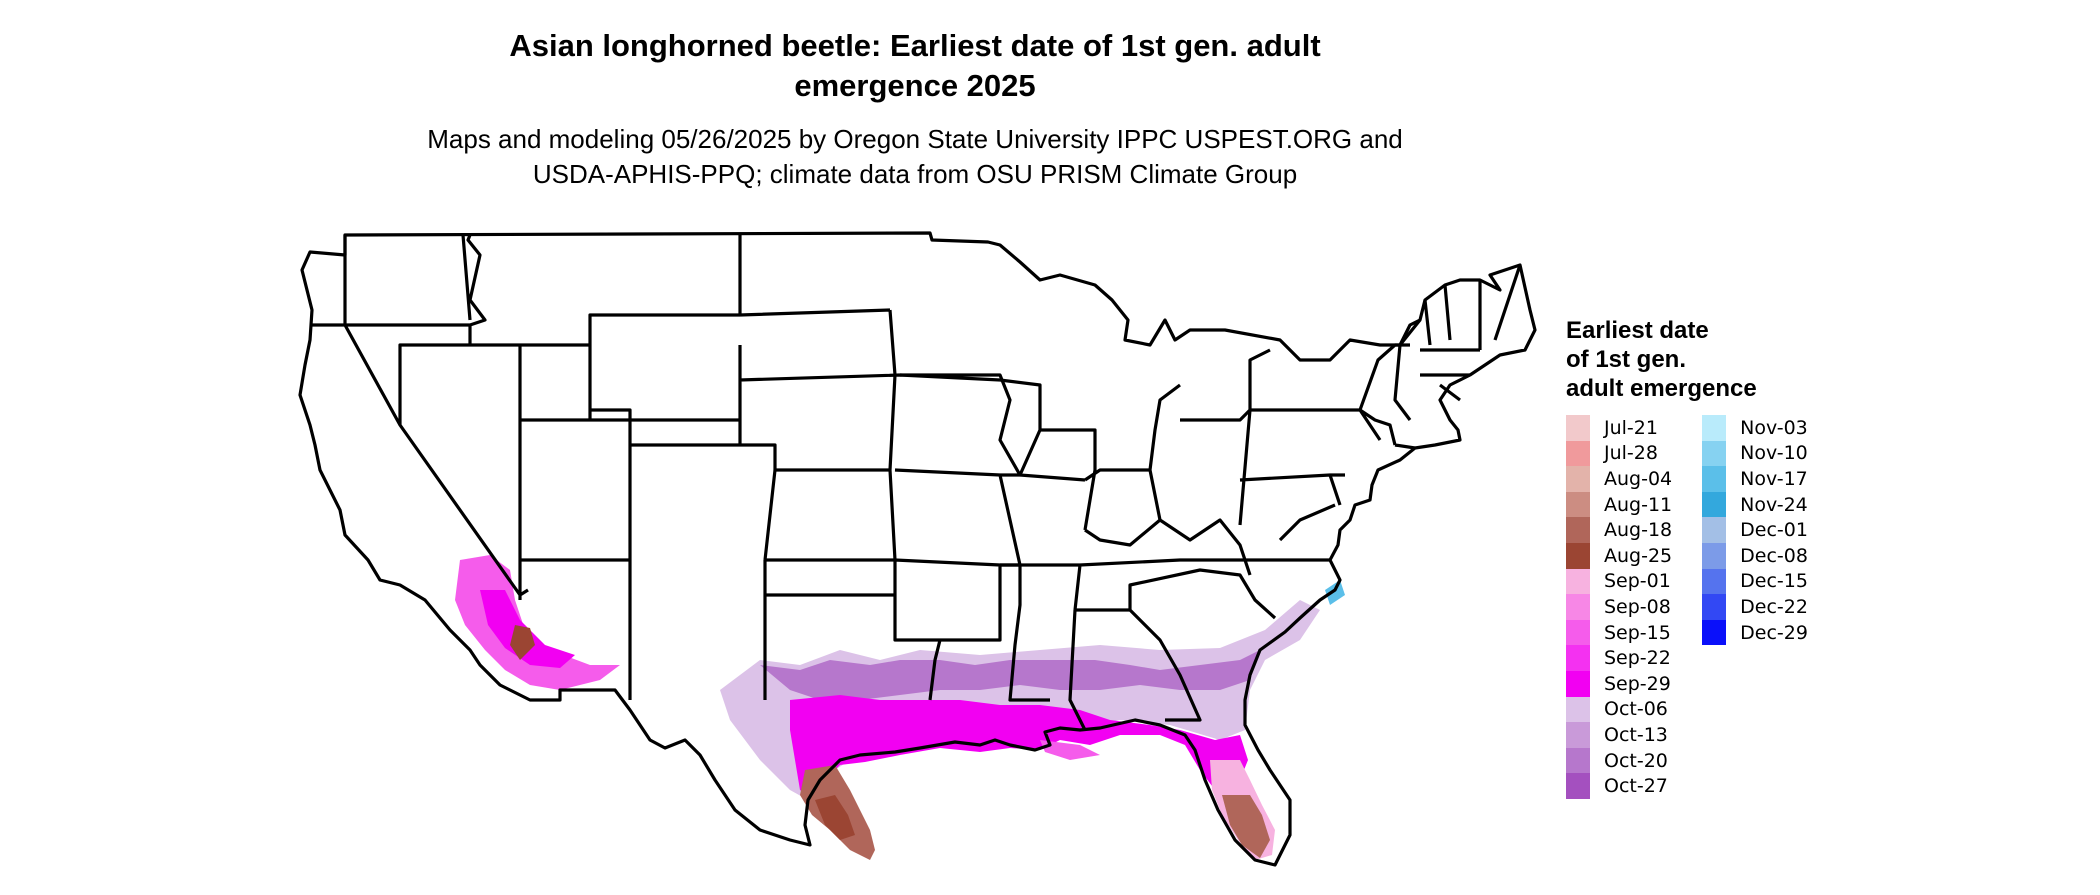  Describe the element at coordinates (1637, 581) in the screenshot. I see `legend-label: Sep-01` at that location.